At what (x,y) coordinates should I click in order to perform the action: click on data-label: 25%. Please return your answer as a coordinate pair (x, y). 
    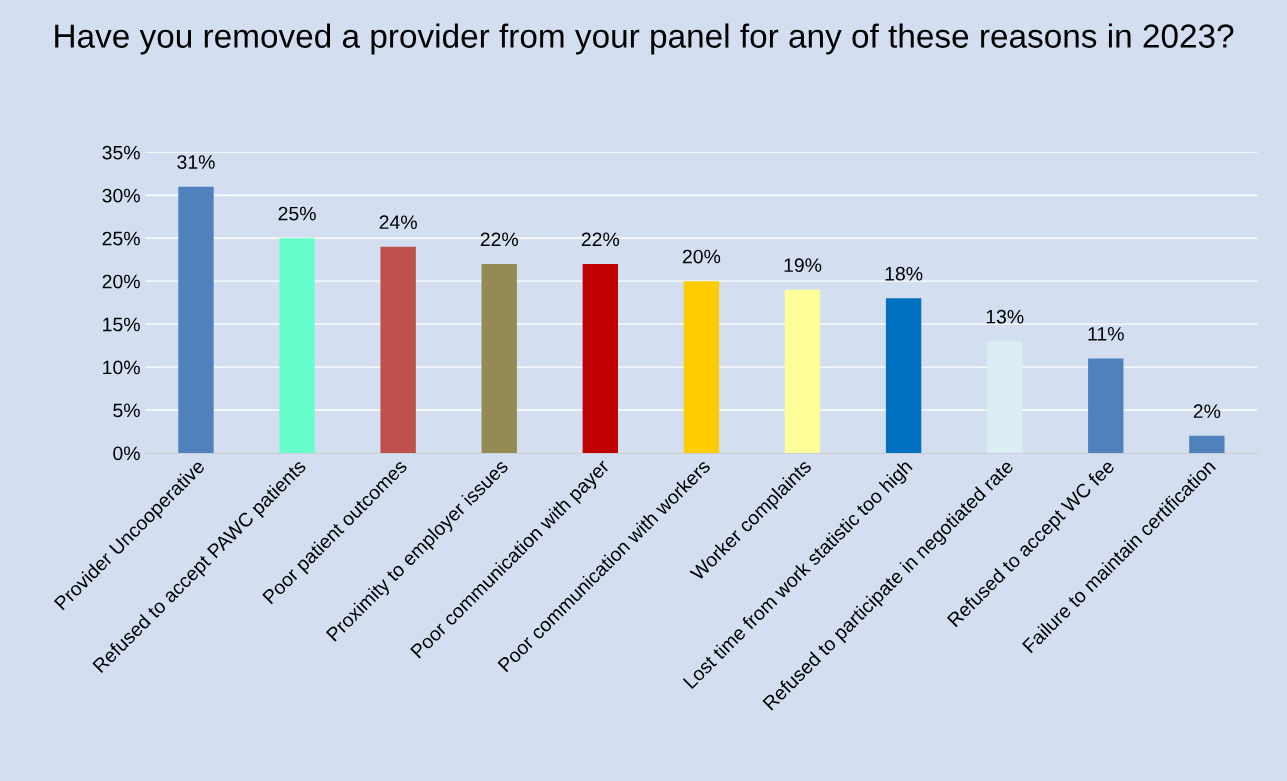
    Looking at the image, I should click on (297, 213).